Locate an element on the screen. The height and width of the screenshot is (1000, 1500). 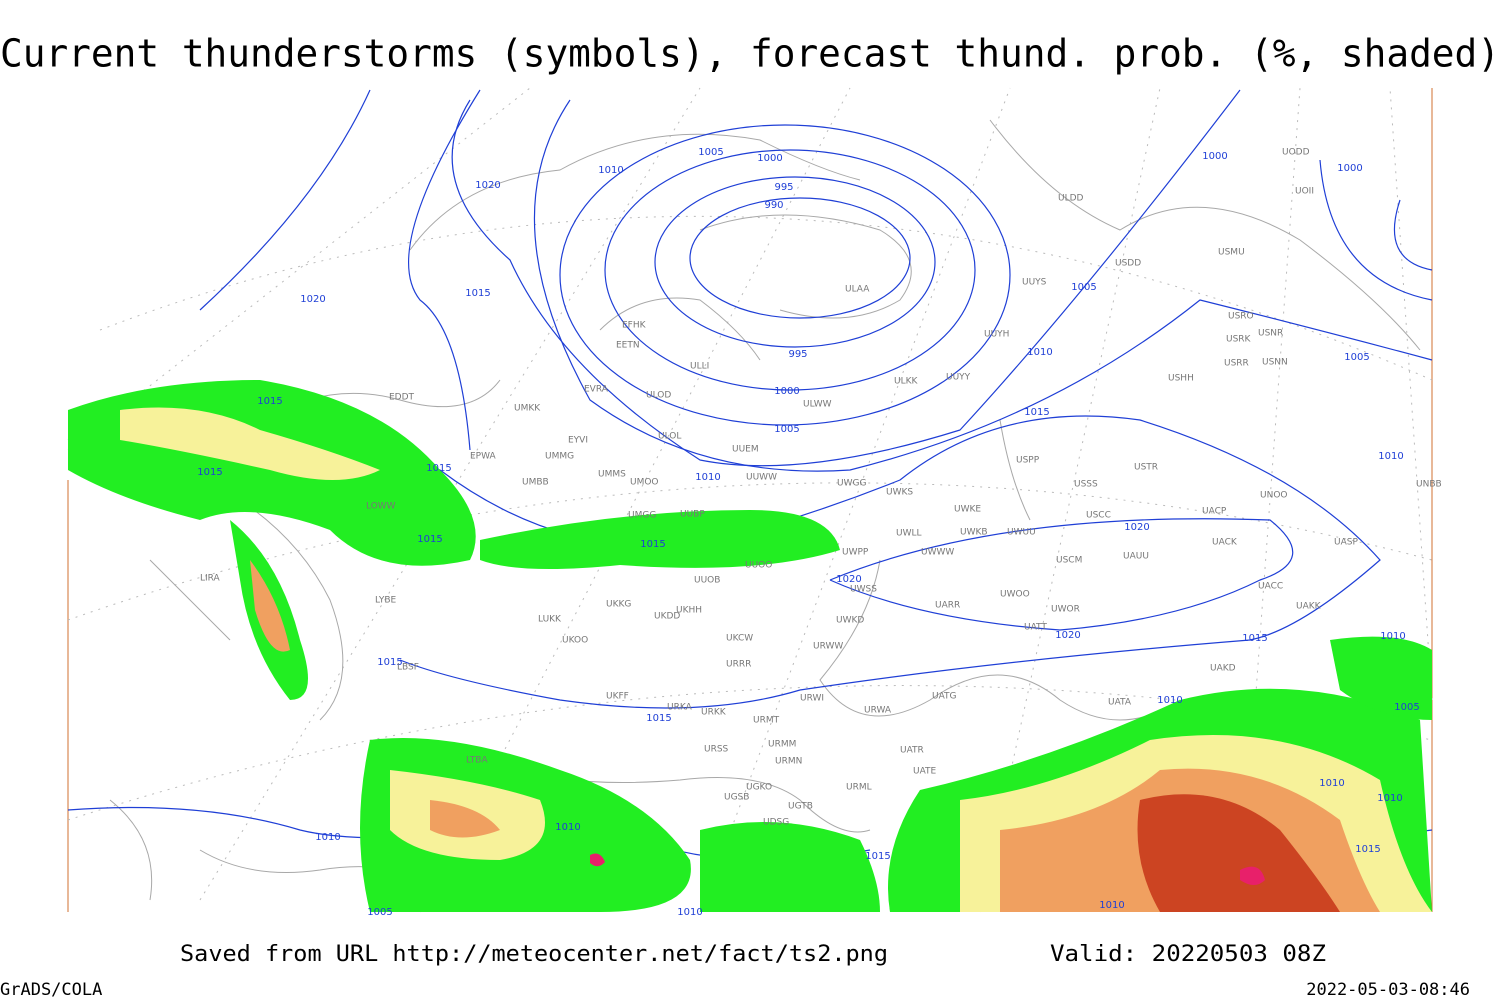
station-code: URMN is located at coordinates (788, 762).